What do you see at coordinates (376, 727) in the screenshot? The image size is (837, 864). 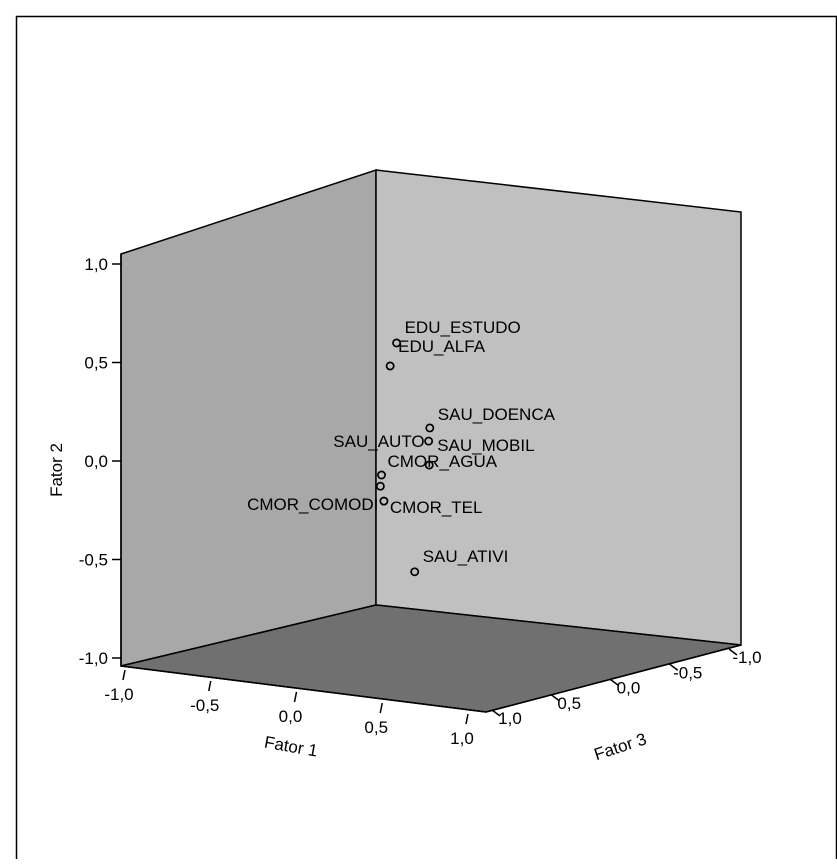 I see `x-tick-label: 0,5` at bounding box center [376, 727].